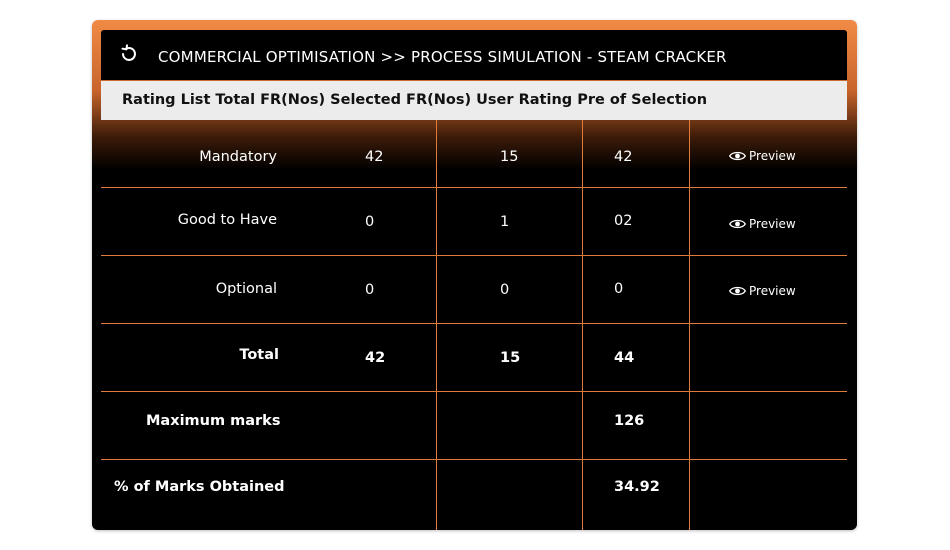 The image size is (950, 550). I want to click on maximum-marks-value: 126, so click(629, 421).